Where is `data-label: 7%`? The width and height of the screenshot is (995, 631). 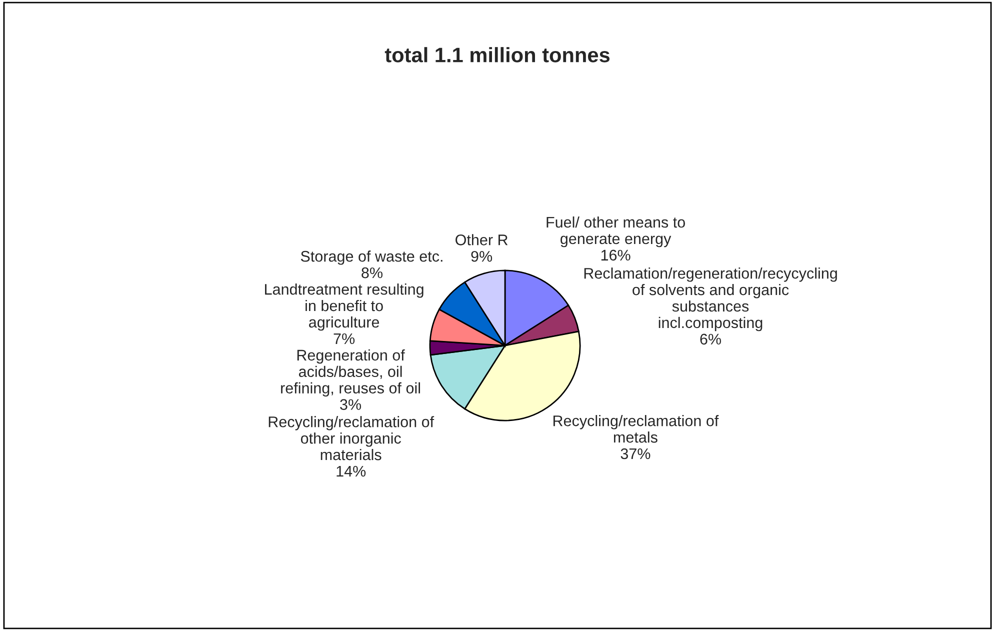
data-label: 7% is located at coordinates (344, 338).